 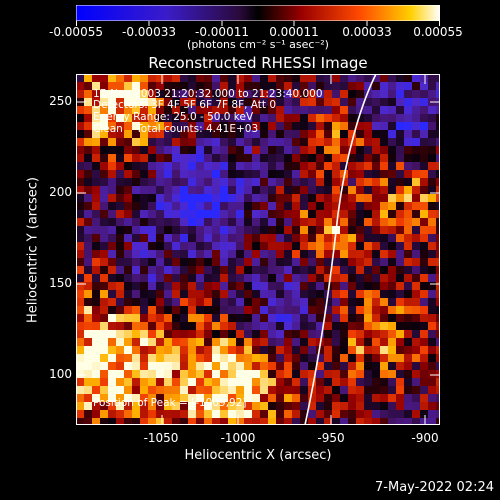 I want to click on solar-limb-curve, so click(x=340, y=249).